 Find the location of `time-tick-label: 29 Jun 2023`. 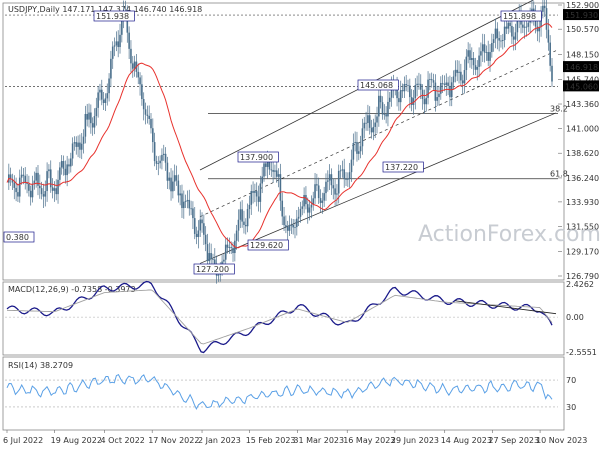

time-tick-label: 29 Jun 2023 is located at coordinates (415, 440).